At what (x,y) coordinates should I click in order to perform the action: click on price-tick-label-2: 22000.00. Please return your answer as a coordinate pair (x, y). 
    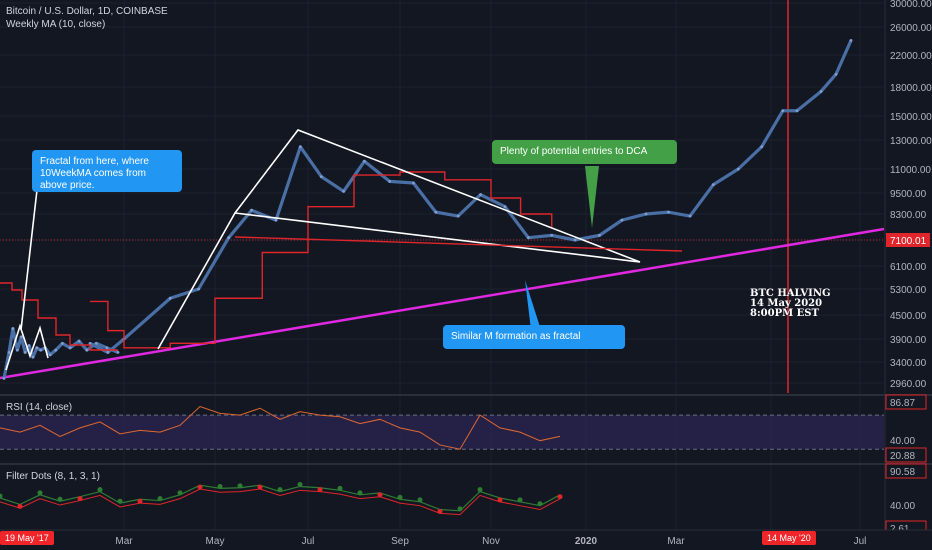
    Looking at the image, I should click on (911, 56).